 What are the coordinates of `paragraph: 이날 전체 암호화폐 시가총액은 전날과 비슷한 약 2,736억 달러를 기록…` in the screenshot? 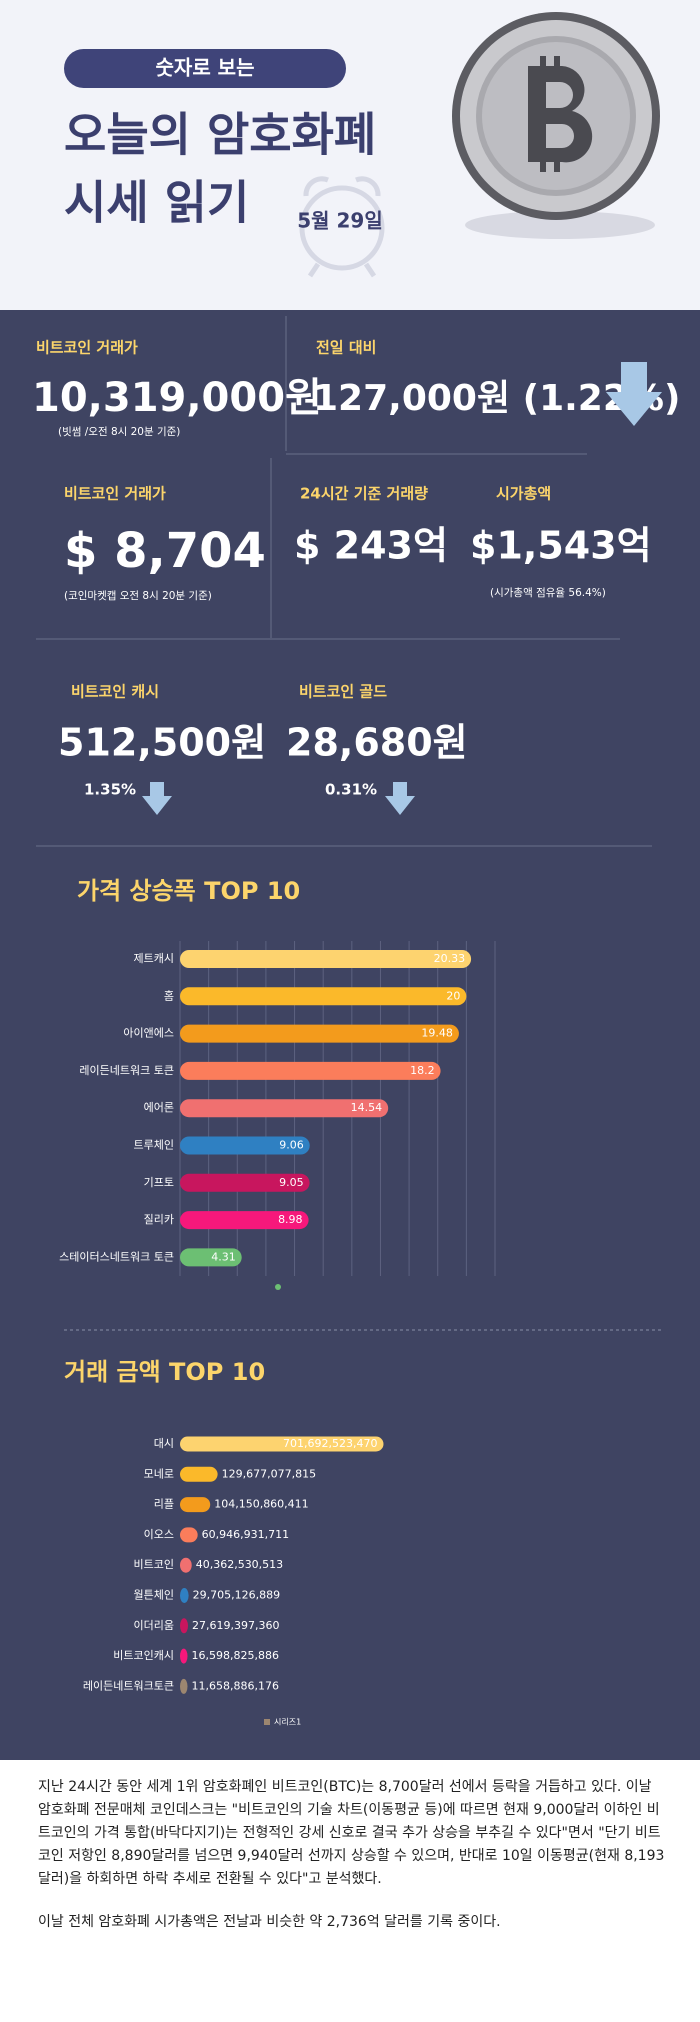 It's located at (269, 1922).